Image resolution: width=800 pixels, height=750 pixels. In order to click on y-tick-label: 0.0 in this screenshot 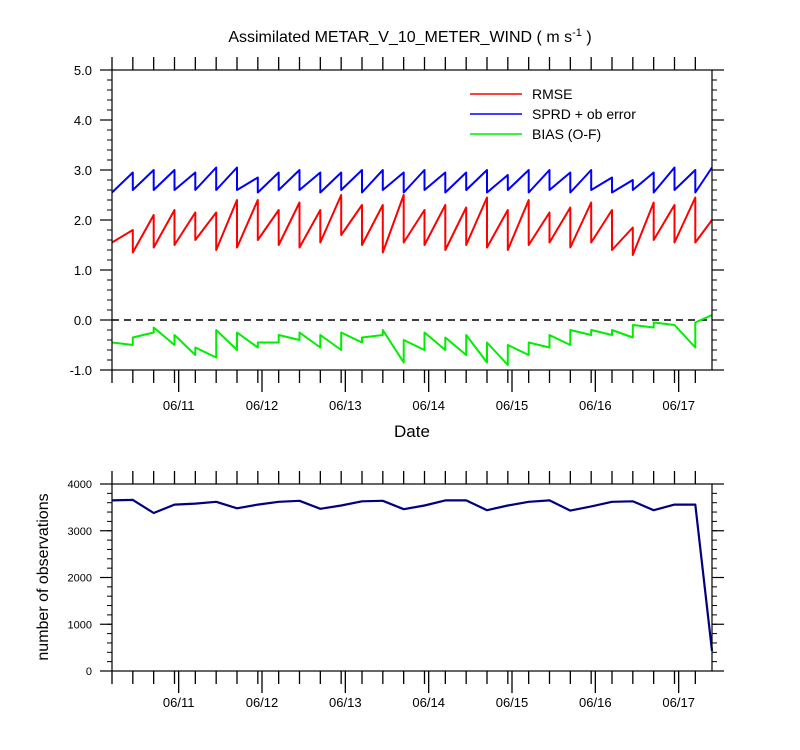, I will do `click(83, 320)`.